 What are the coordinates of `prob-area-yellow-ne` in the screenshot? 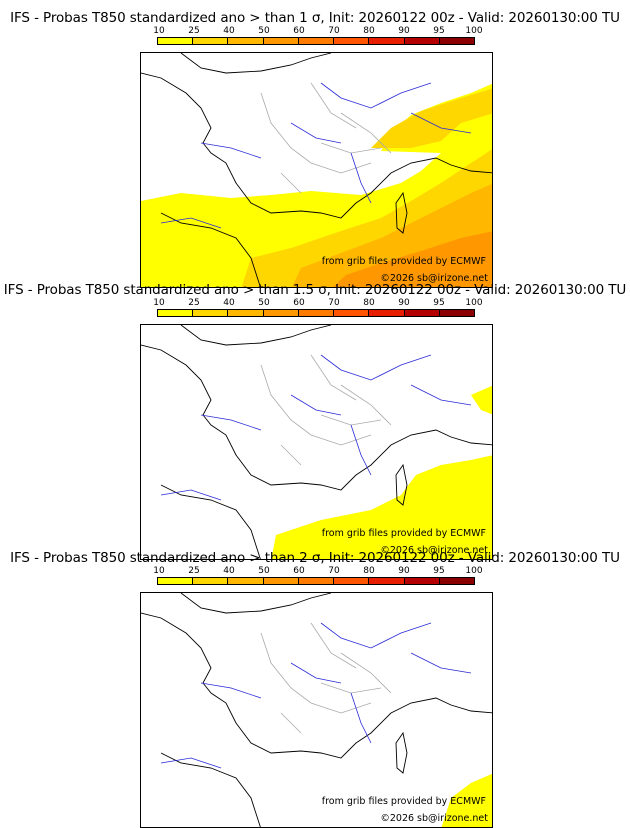 It's located at (481, 400).